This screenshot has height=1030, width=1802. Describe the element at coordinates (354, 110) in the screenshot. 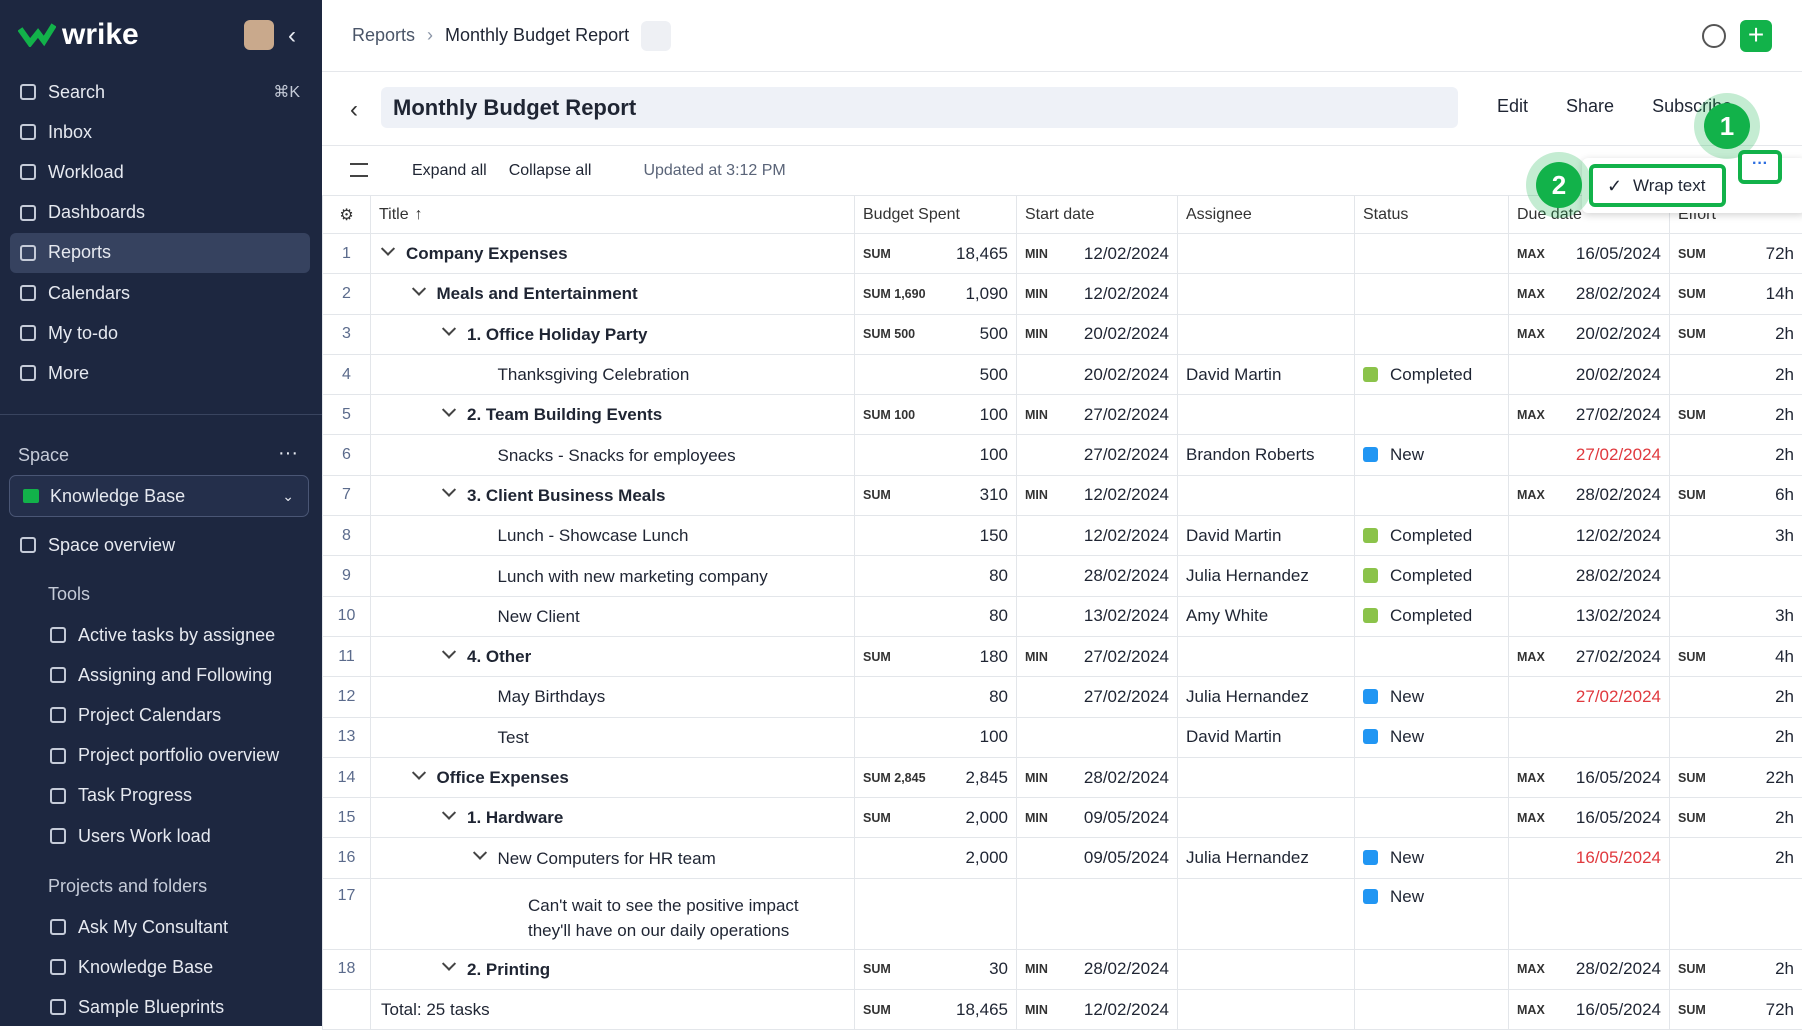

I see `back-button: ‹` at that location.